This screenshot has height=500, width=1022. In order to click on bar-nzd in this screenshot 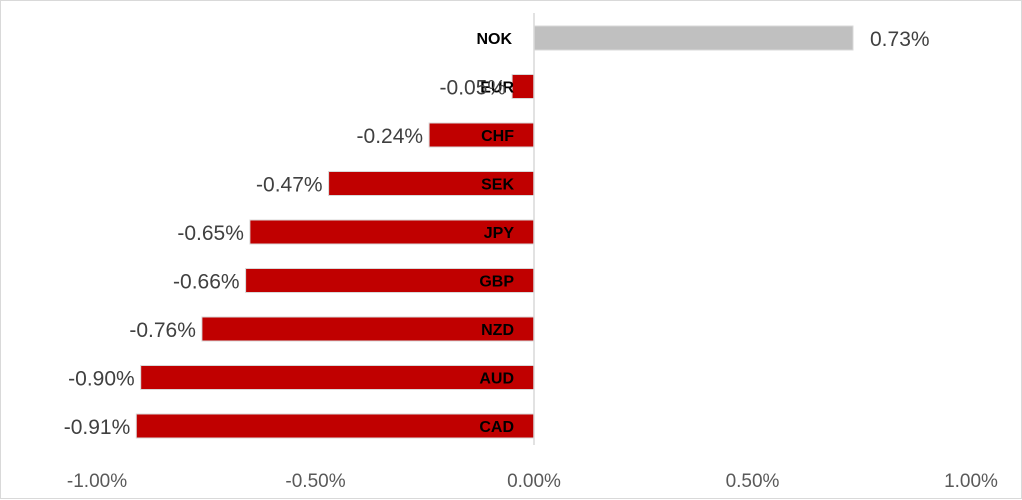, I will do `click(368, 329)`.